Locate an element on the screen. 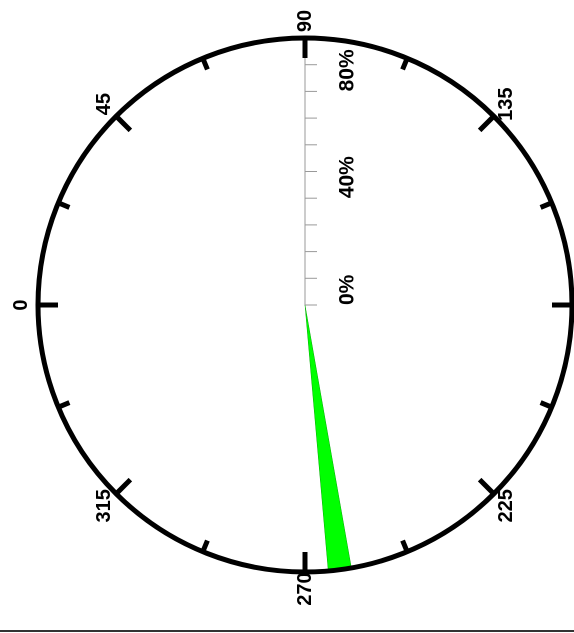 The width and height of the screenshot is (574, 633). radial-axis is located at coordinates (310, 171).